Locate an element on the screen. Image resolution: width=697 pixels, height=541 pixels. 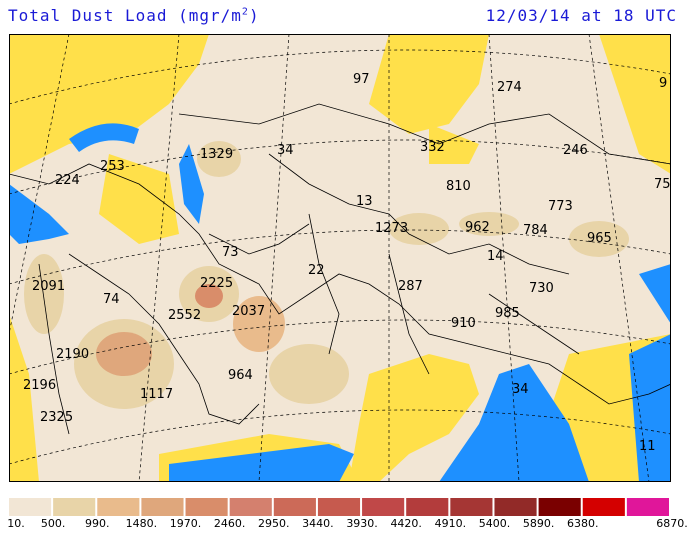
yellow-sea is located at coordinates (655, 294).